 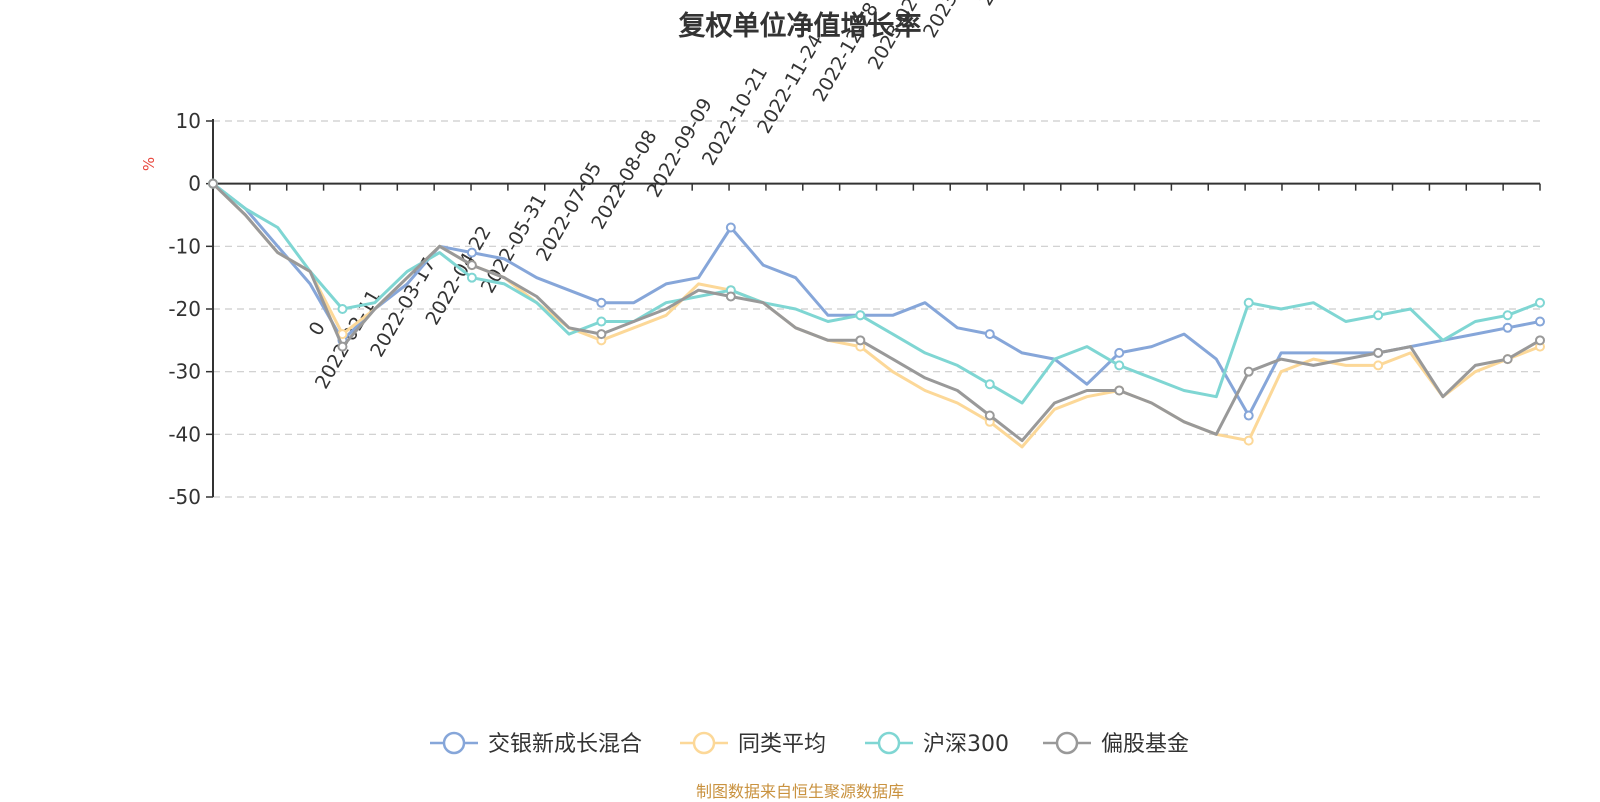 What do you see at coordinates (956, 21) in the screenshot?
I see `x-tick-label: 2023-03-13` at bounding box center [956, 21].